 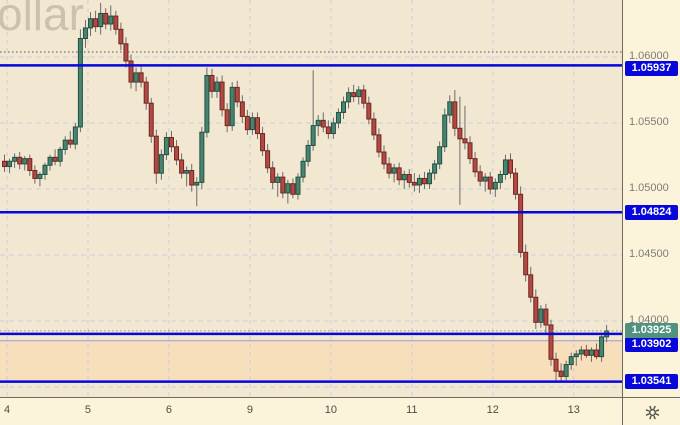 I want to click on current-price-label: 1.03925, so click(x=651, y=331).